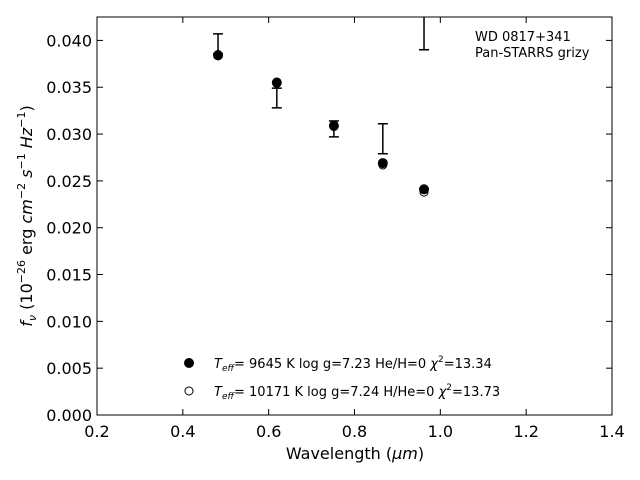 This screenshot has height=480, width=640. I want to click on y-tick-label: 0.000, so click(69, 415).